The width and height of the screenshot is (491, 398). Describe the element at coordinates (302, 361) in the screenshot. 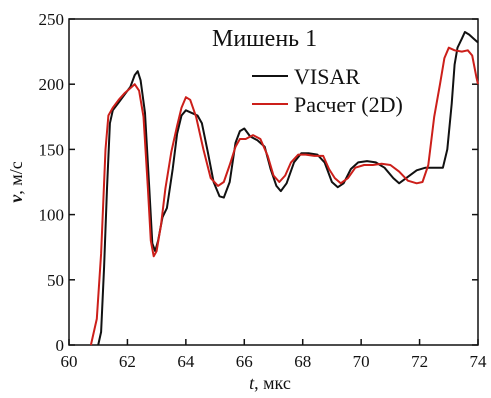

I see `x-tick-label: 68` at that location.